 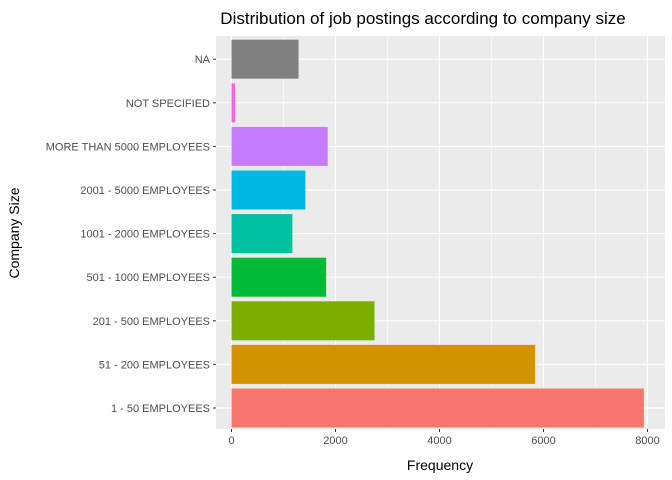 I want to click on y-tick-label: 1 - 50 EMPLOYEES, so click(x=160, y=409).